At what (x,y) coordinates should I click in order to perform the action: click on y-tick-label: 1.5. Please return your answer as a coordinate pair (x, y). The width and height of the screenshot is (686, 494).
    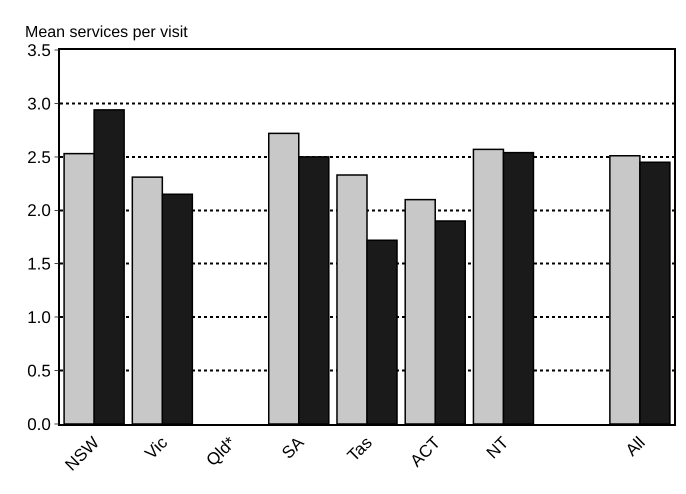
    Looking at the image, I should click on (39, 264).